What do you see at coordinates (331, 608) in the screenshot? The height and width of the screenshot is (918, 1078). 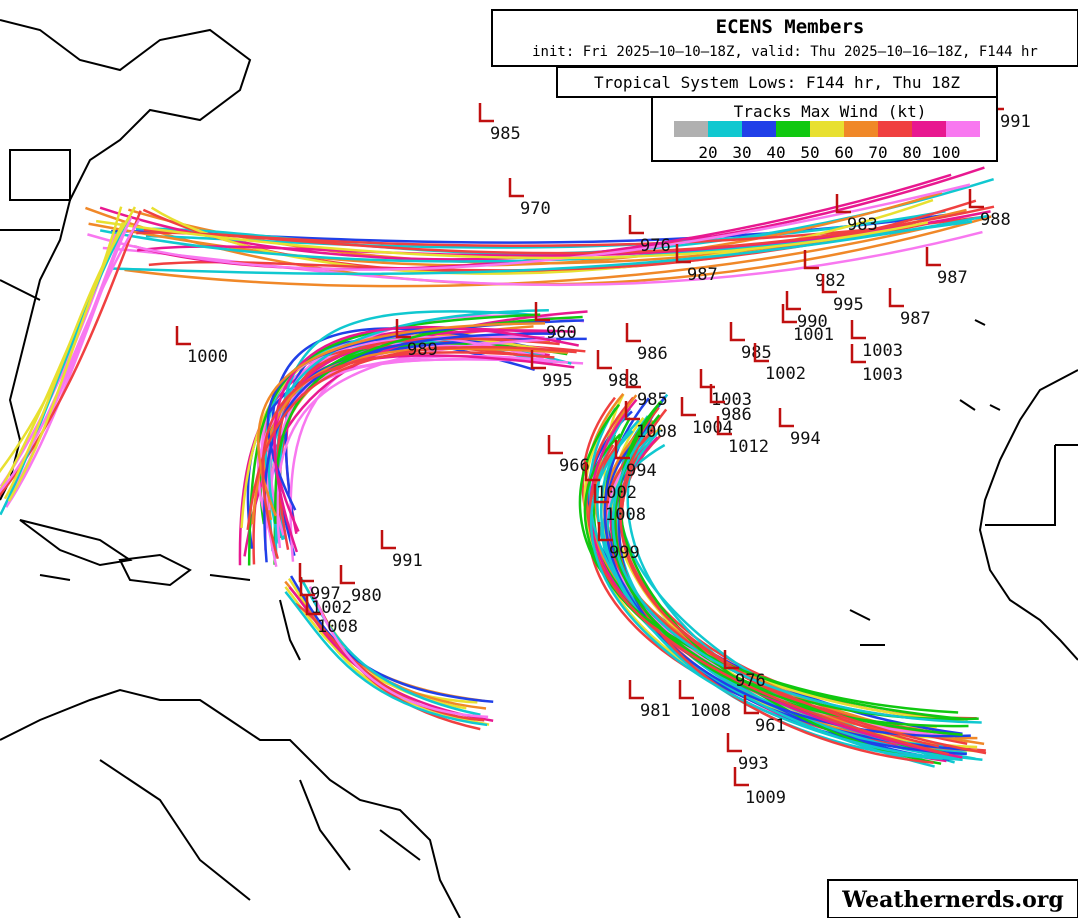 I see `low-pressure: 1002` at bounding box center [331, 608].